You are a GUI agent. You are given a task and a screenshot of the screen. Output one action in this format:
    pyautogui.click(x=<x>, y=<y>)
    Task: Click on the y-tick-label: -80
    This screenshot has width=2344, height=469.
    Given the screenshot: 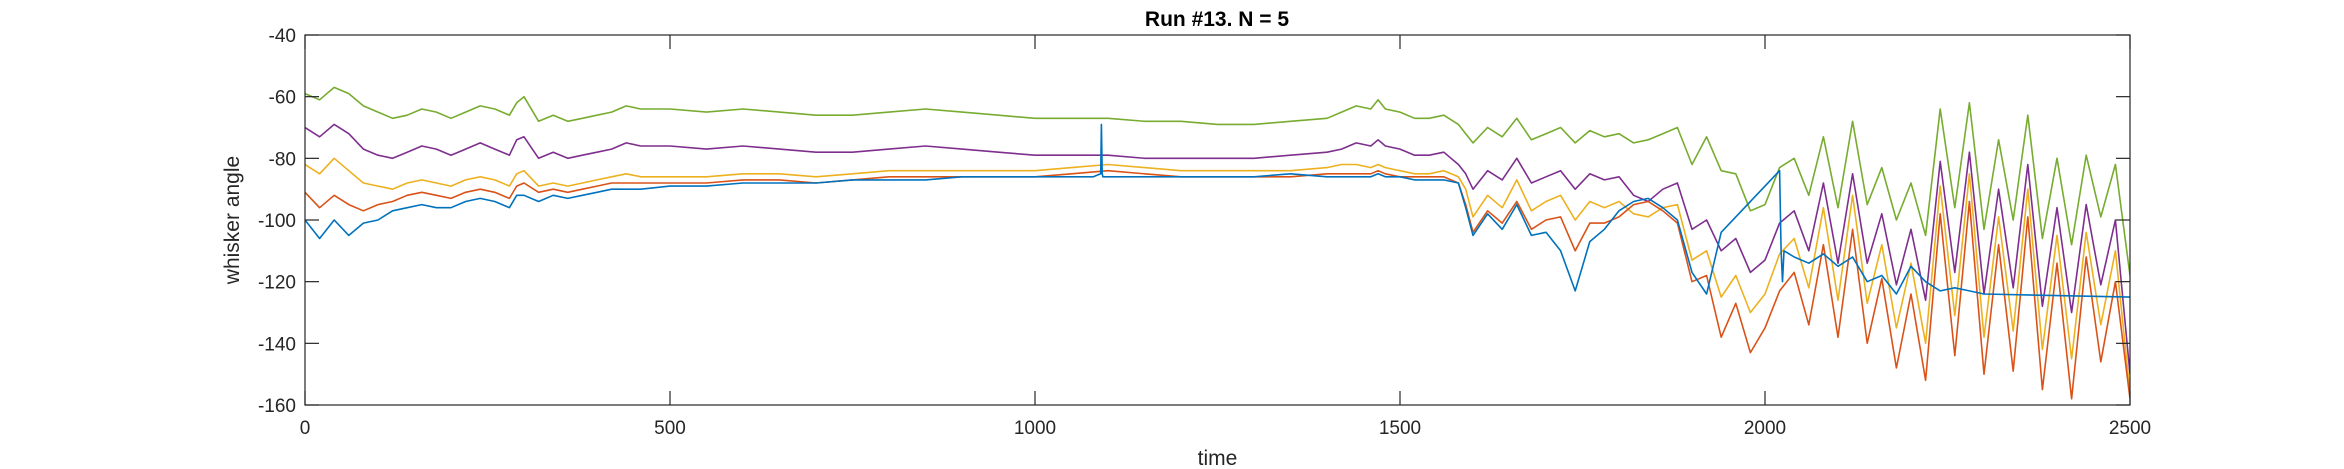 What is the action you would take?
    pyautogui.click(x=282, y=159)
    